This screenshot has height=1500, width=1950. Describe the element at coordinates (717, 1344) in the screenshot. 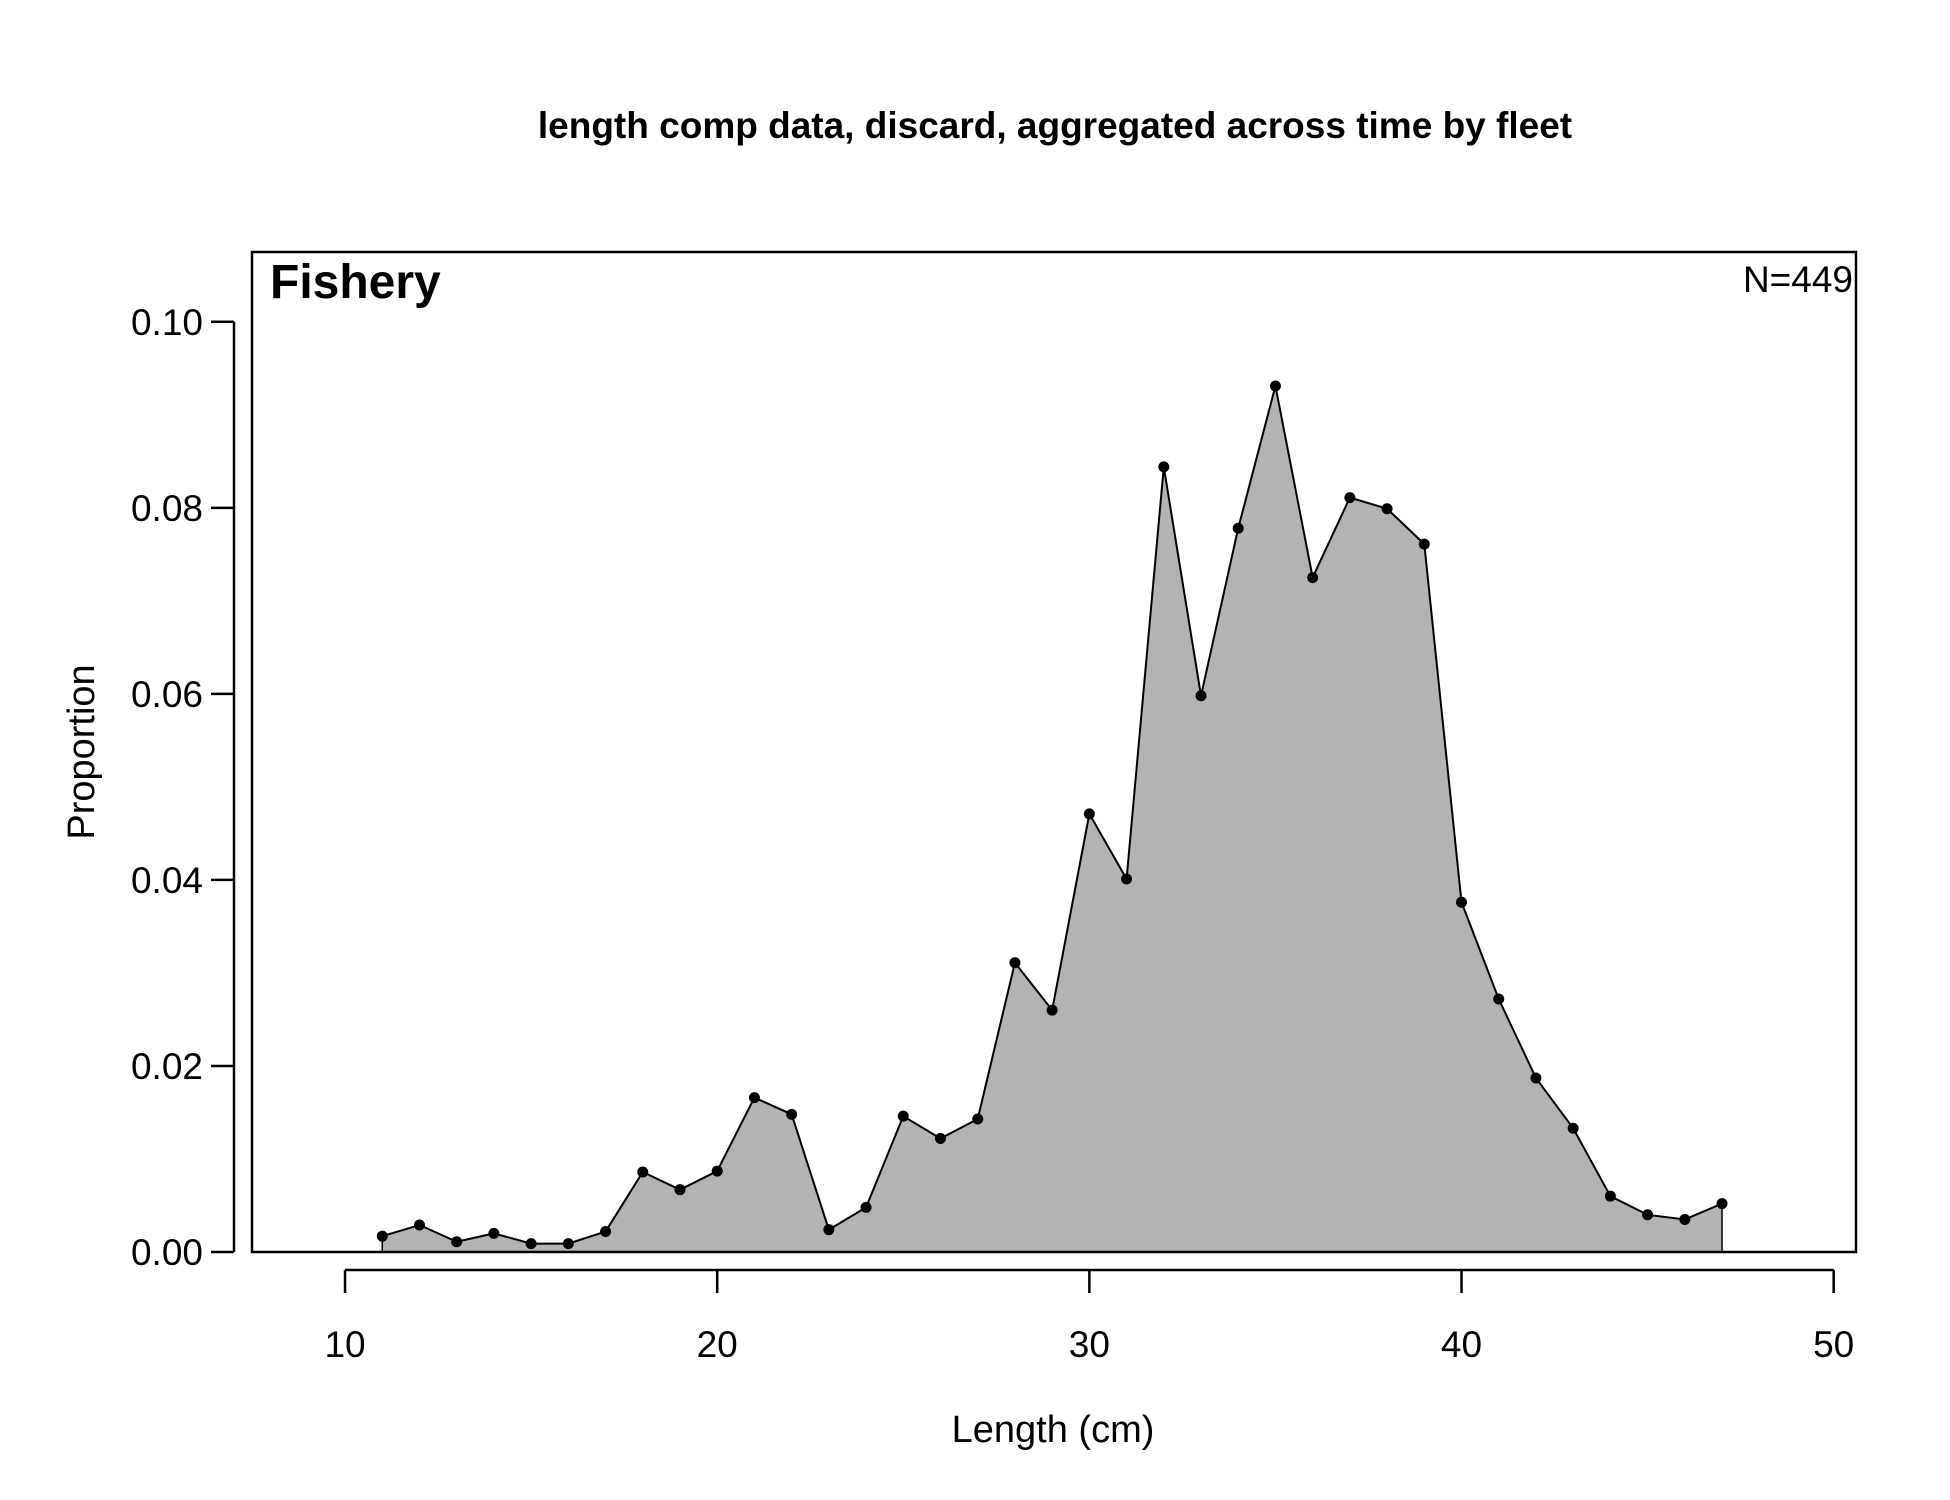

I see `x-tick-label: 20` at that location.